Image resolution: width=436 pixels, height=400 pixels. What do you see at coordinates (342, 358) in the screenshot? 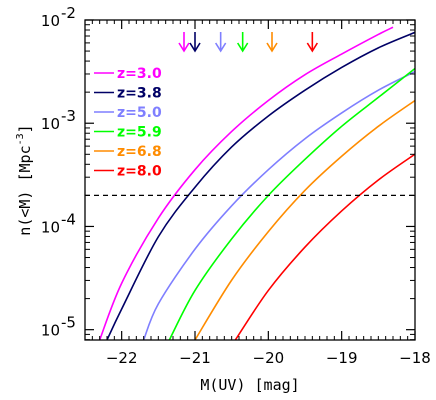
I see `x-tick-label: −19` at bounding box center [342, 358].